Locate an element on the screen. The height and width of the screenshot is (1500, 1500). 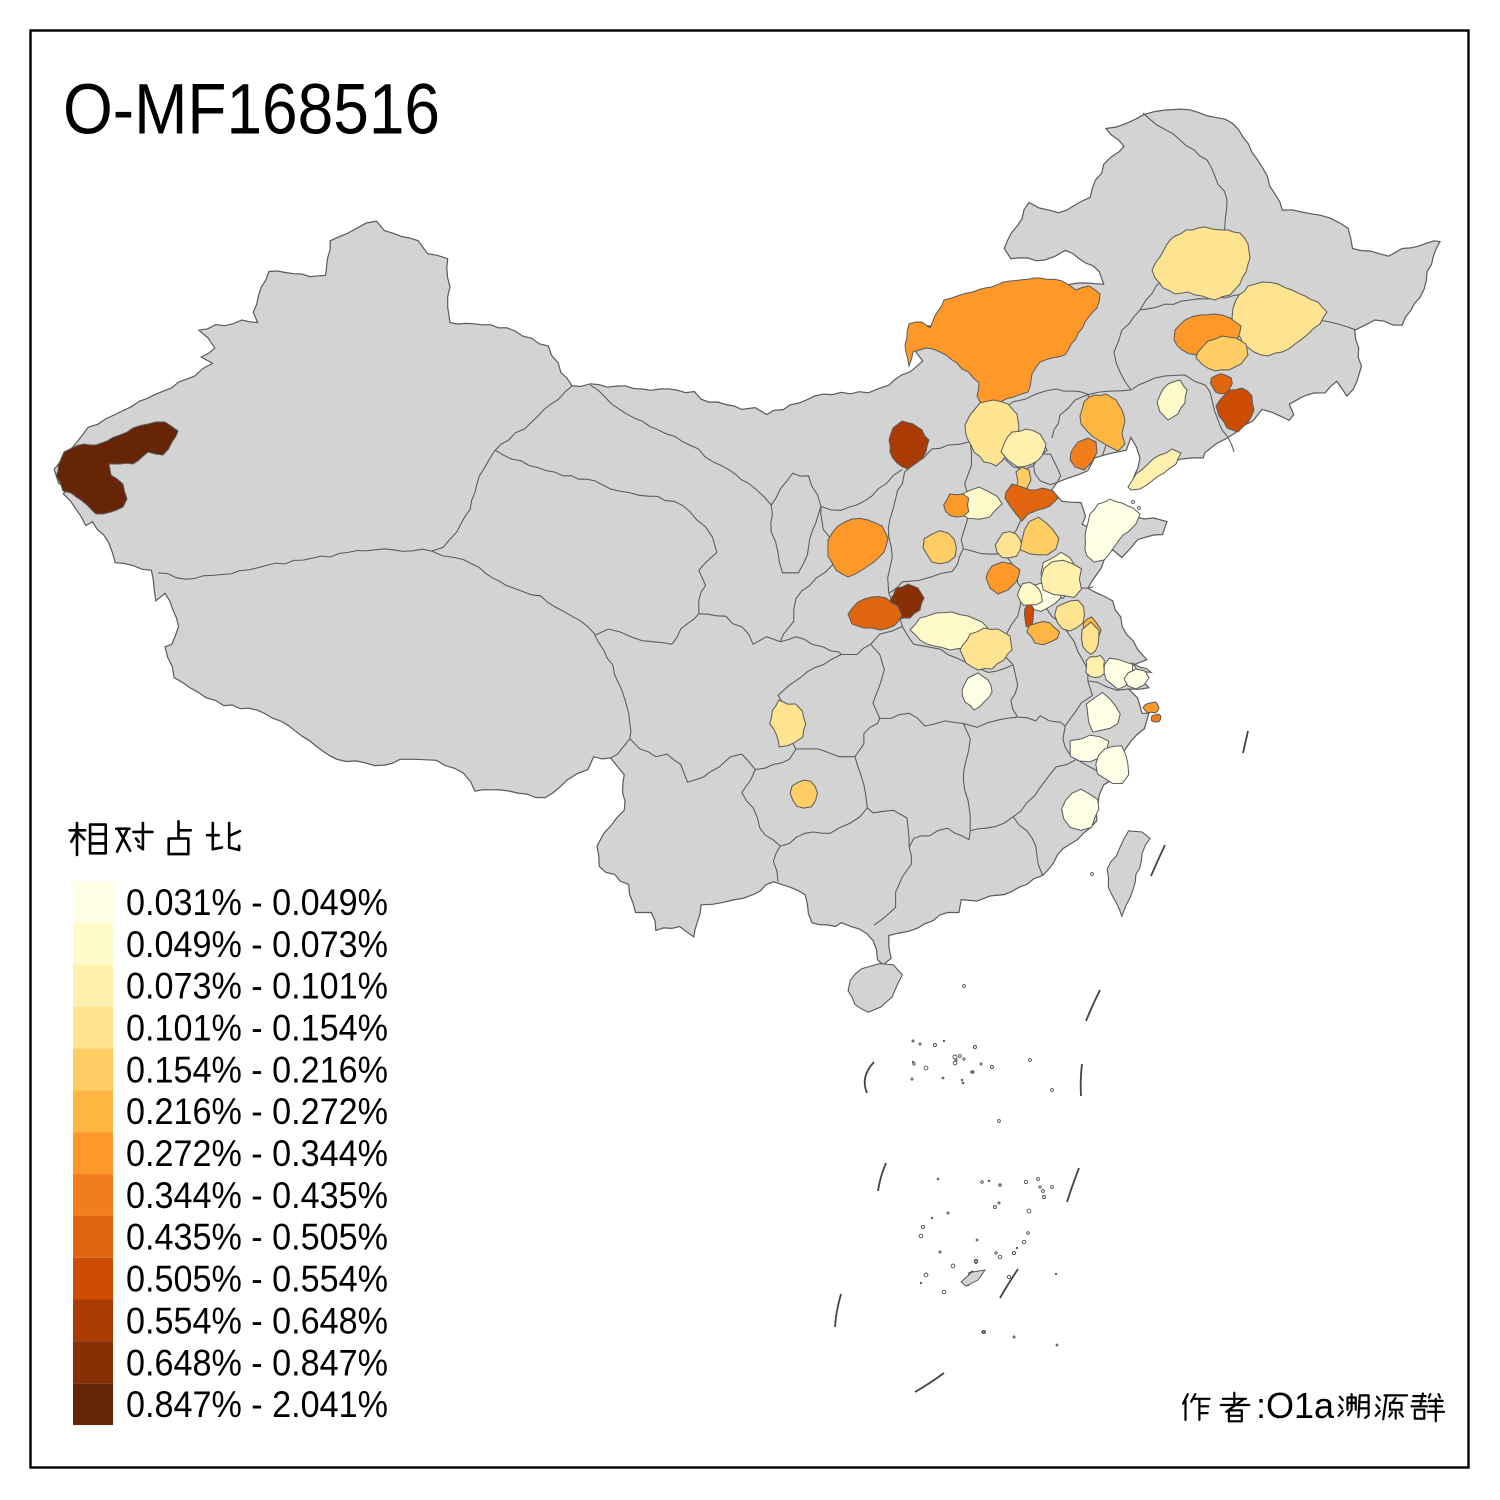
svg-text: 0.049% - 0.073% is located at coordinates (257, 944).